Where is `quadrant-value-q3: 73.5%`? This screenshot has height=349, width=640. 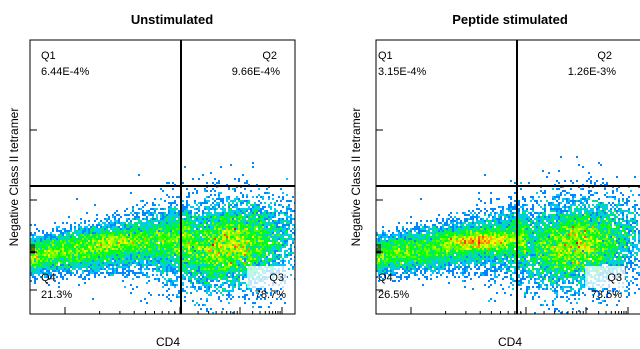
quadrant-value-q3: 73.5% is located at coordinates (606, 295).